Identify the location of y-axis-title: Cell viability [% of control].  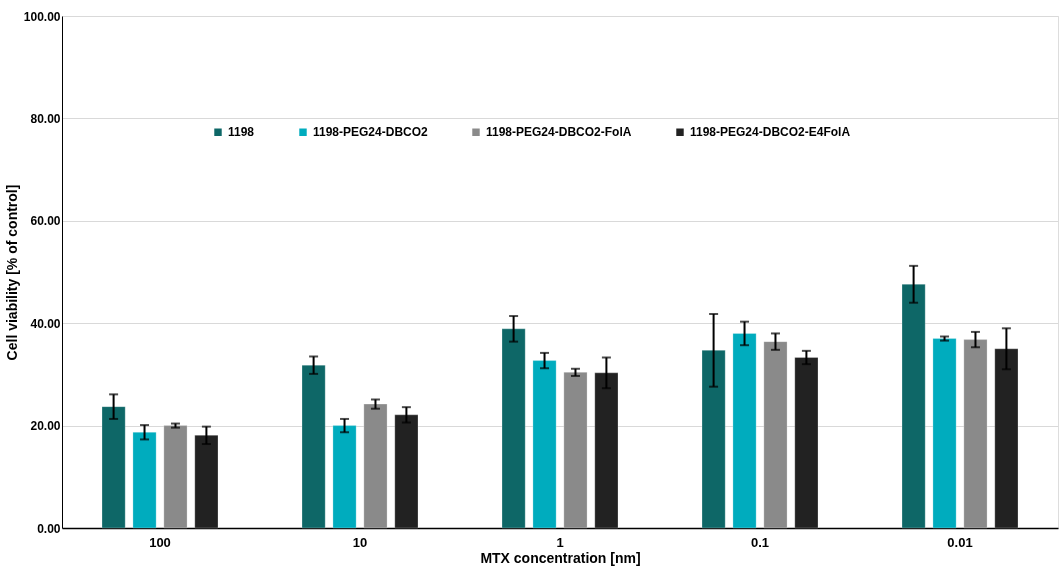
(11, 272).